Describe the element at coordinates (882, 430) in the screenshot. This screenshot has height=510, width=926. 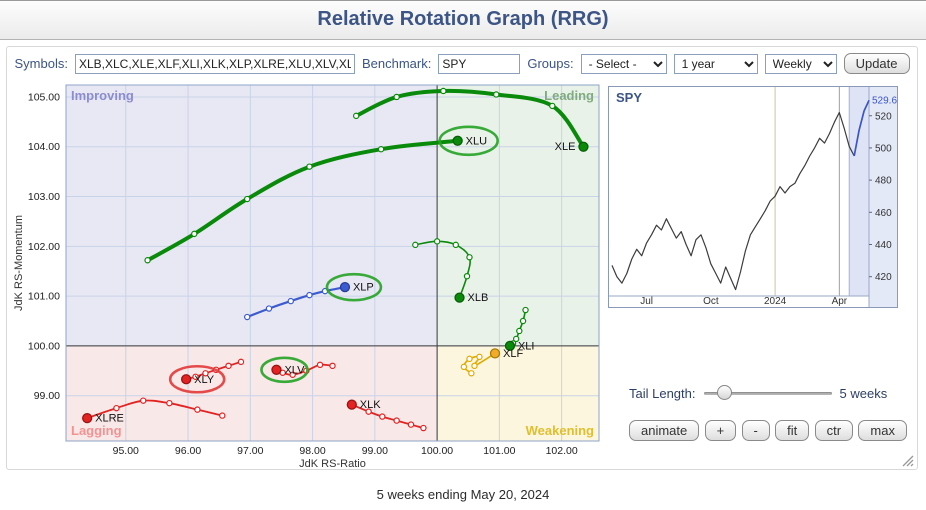
I see `max-button: max` at that location.